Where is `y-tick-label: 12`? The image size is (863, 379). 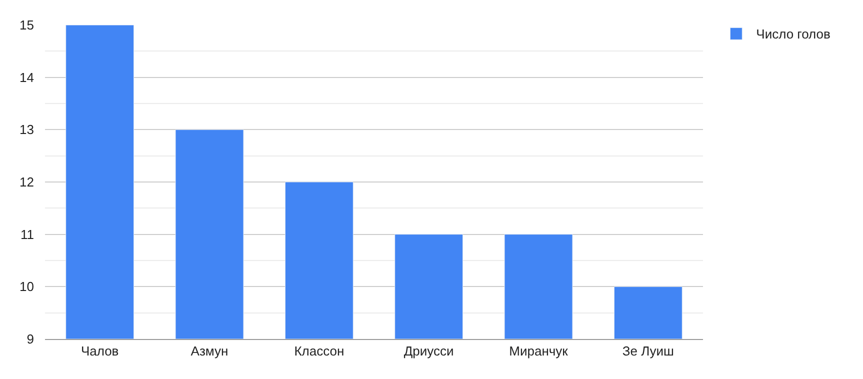 y-tick-label: 12 is located at coordinates (27, 182).